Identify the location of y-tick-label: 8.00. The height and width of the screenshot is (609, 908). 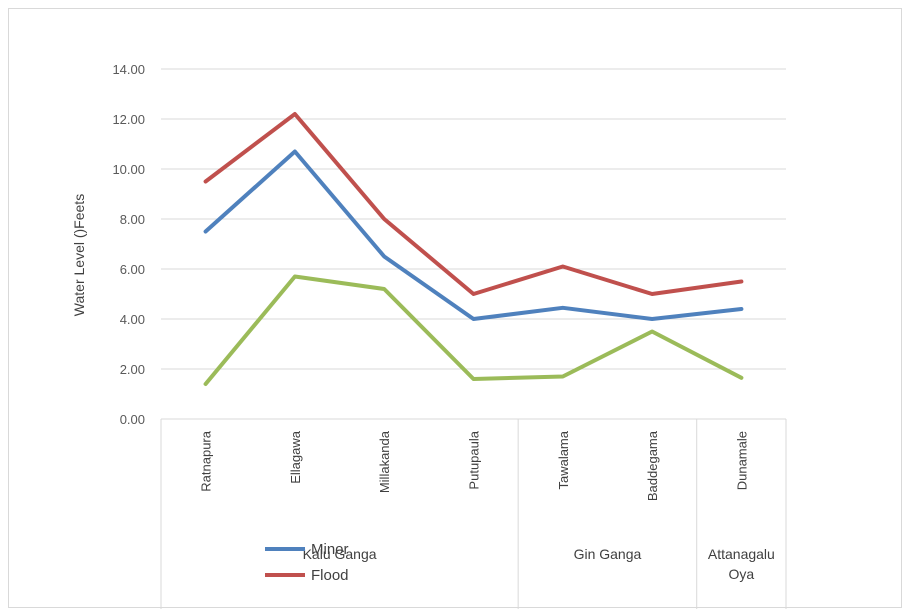
(132, 219).